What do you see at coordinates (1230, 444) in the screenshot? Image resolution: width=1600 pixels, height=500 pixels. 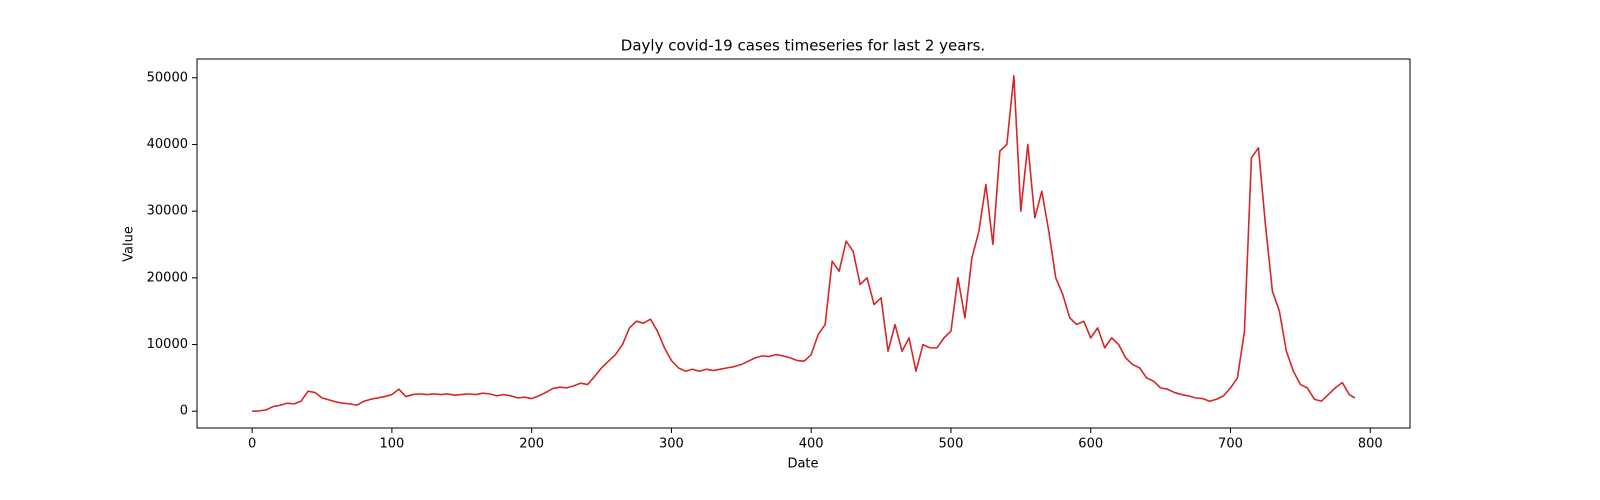 I see `x-tick-label: 700` at bounding box center [1230, 444].